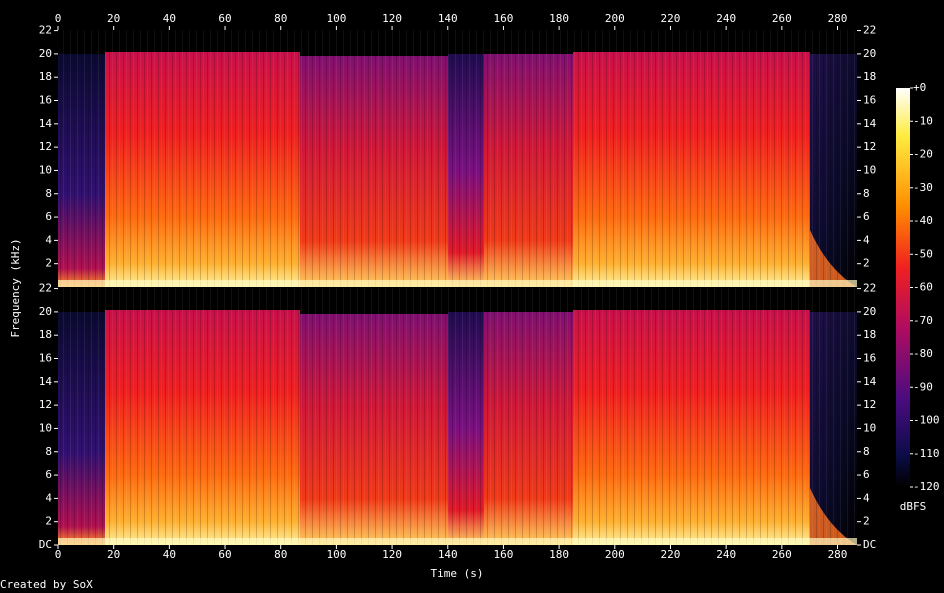 The height and width of the screenshot is (593, 944). Describe the element at coordinates (923, 353) in the screenshot. I see `colorbar-tick-label: -80` at that location.